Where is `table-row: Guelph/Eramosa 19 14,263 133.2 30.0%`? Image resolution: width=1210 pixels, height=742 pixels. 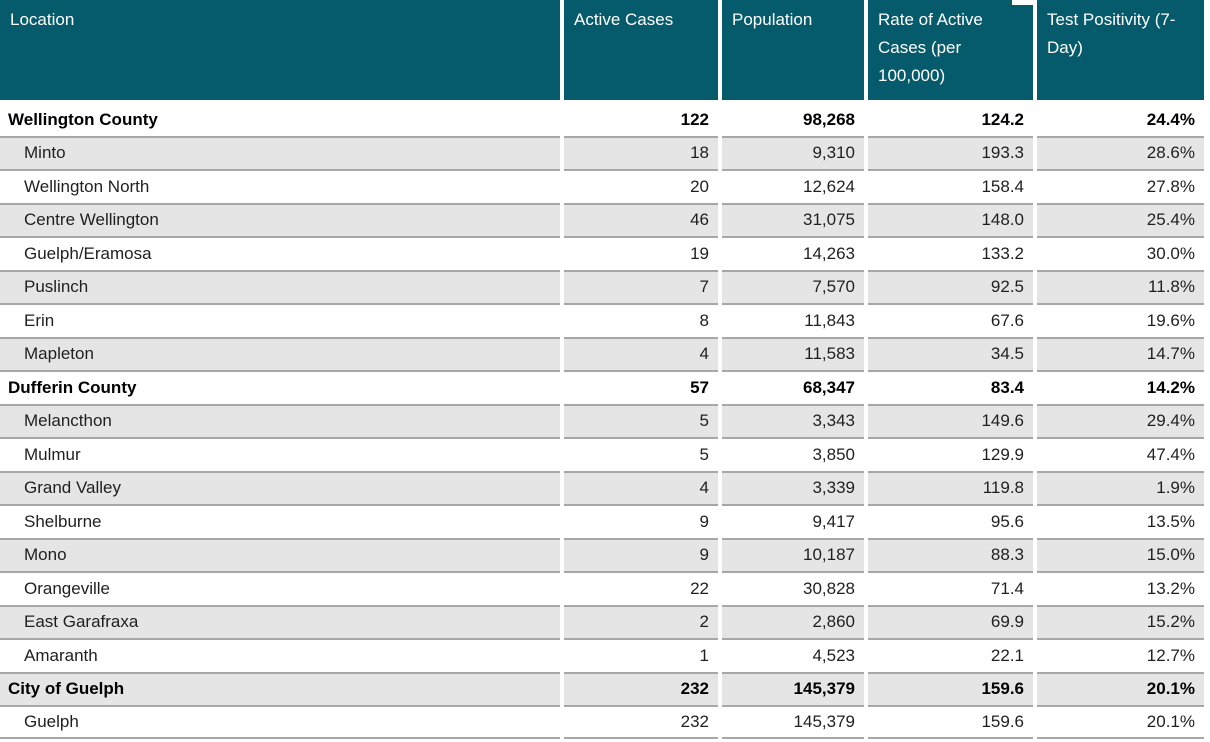 table-row: Guelph/Eramosa 19 14,263 133.2 30.0% is located at coordinates (602, 253).